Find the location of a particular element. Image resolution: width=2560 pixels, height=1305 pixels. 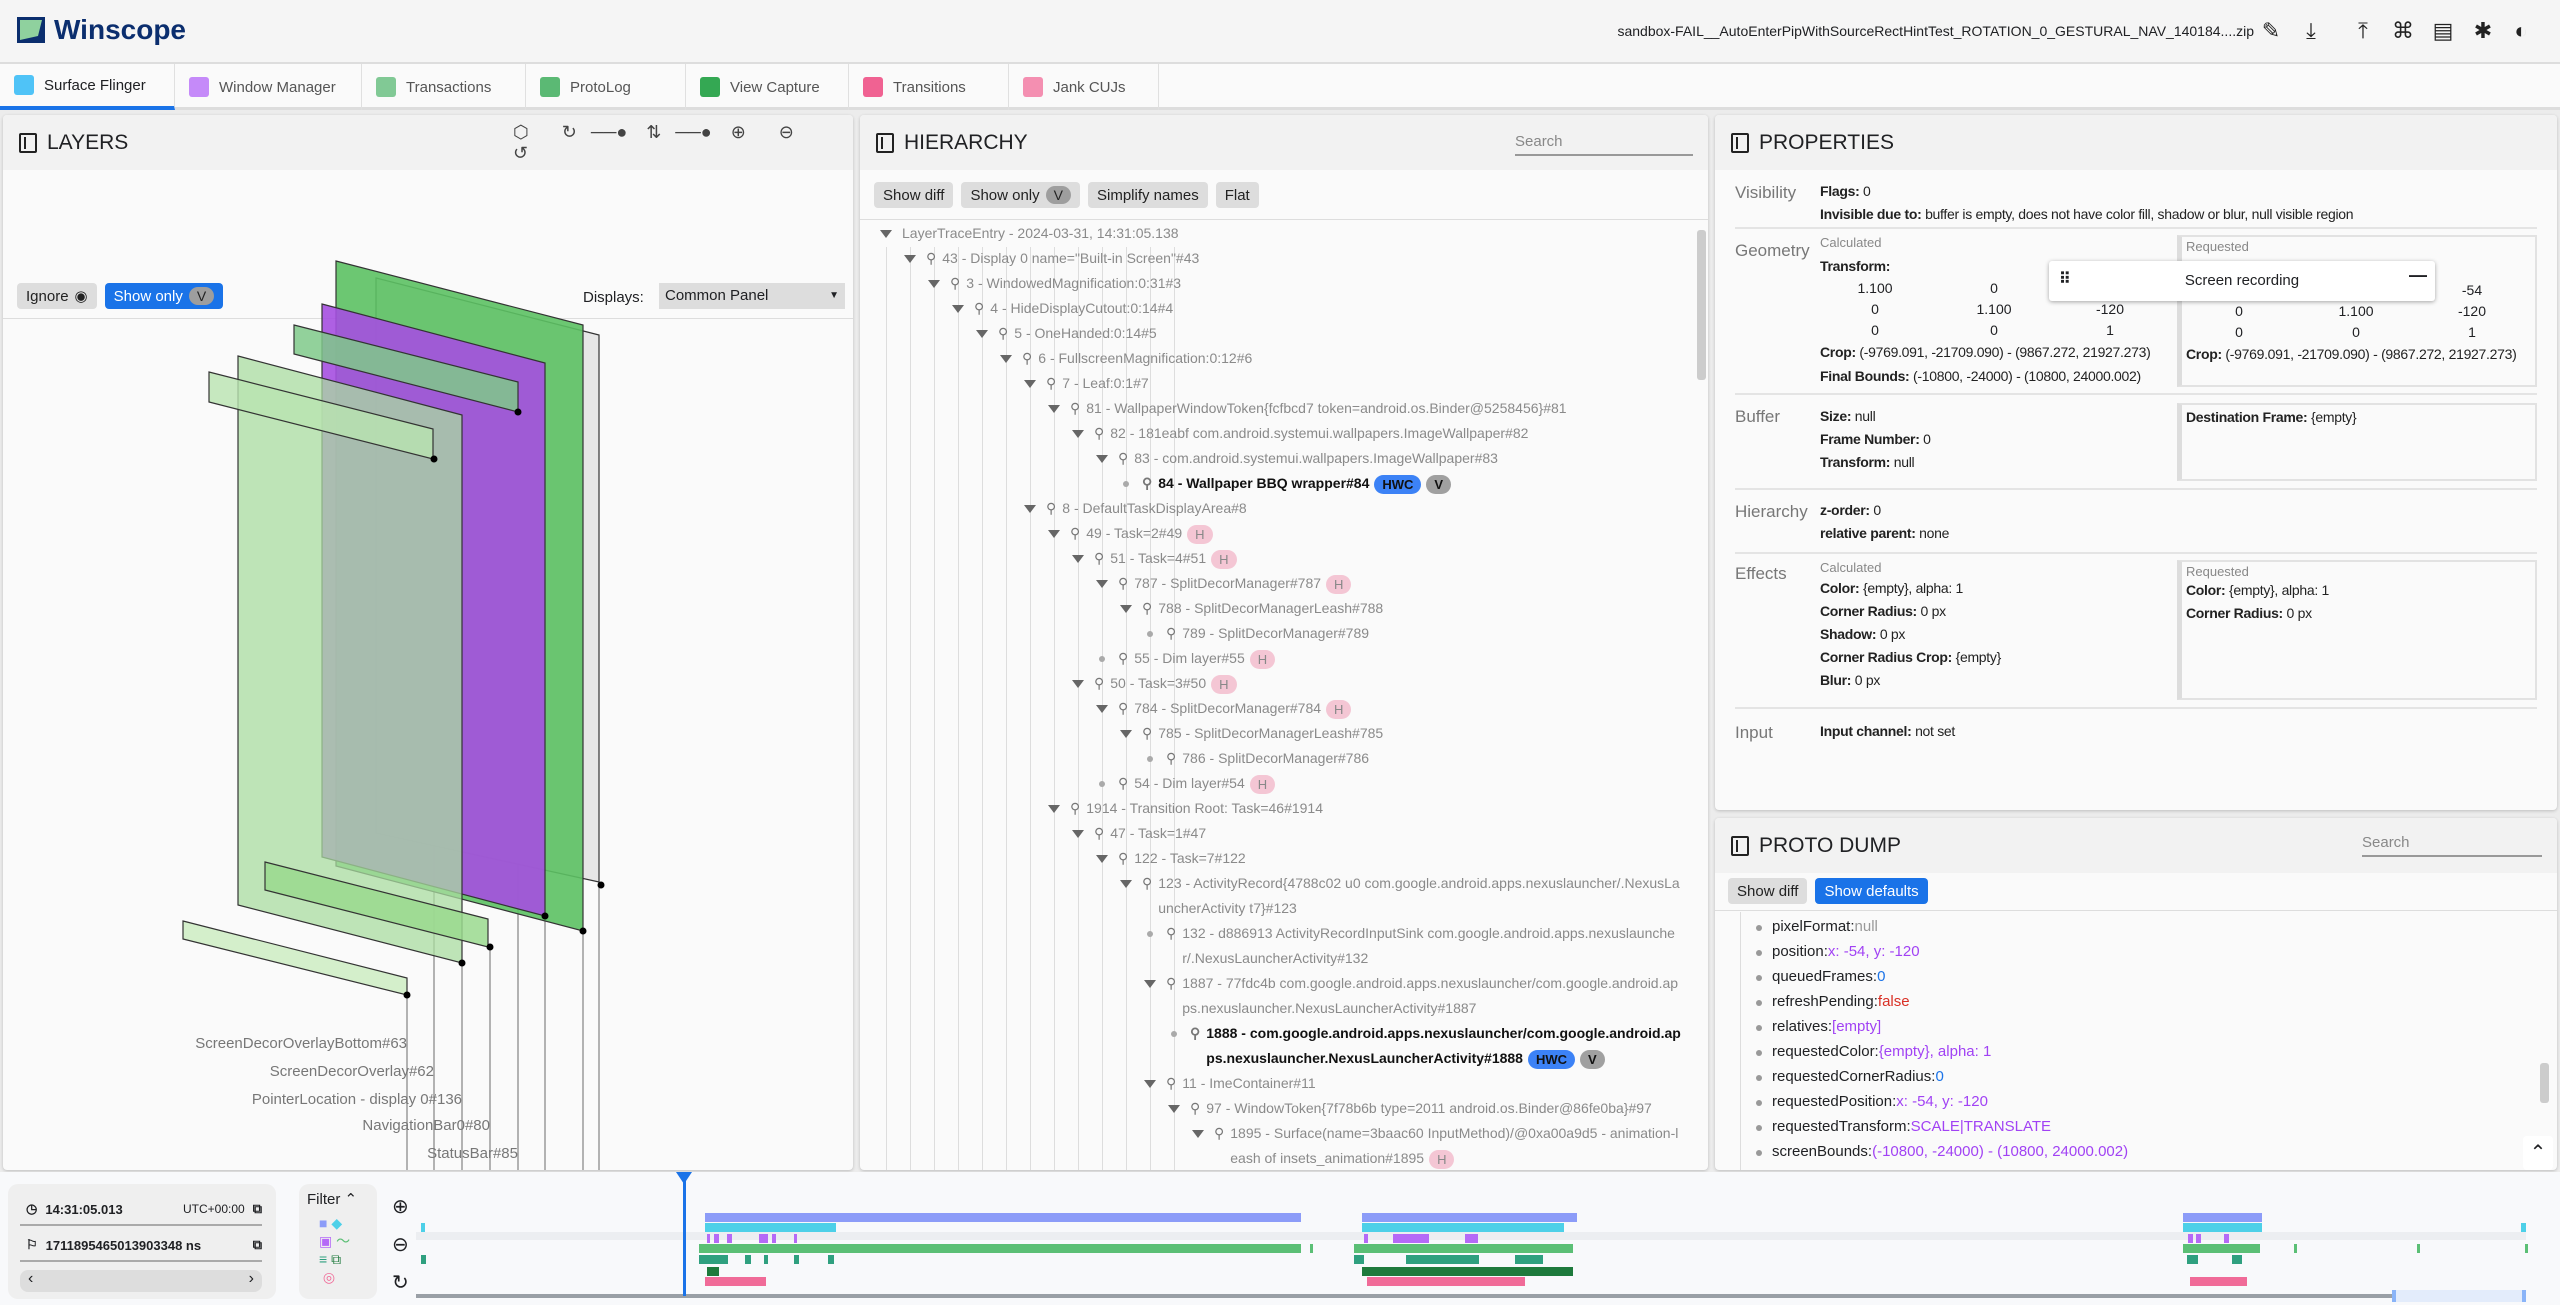

tree-node: ⚲ 8 - DefaultTaskDisplayArea#8 is located at coordinates (1275, 508).